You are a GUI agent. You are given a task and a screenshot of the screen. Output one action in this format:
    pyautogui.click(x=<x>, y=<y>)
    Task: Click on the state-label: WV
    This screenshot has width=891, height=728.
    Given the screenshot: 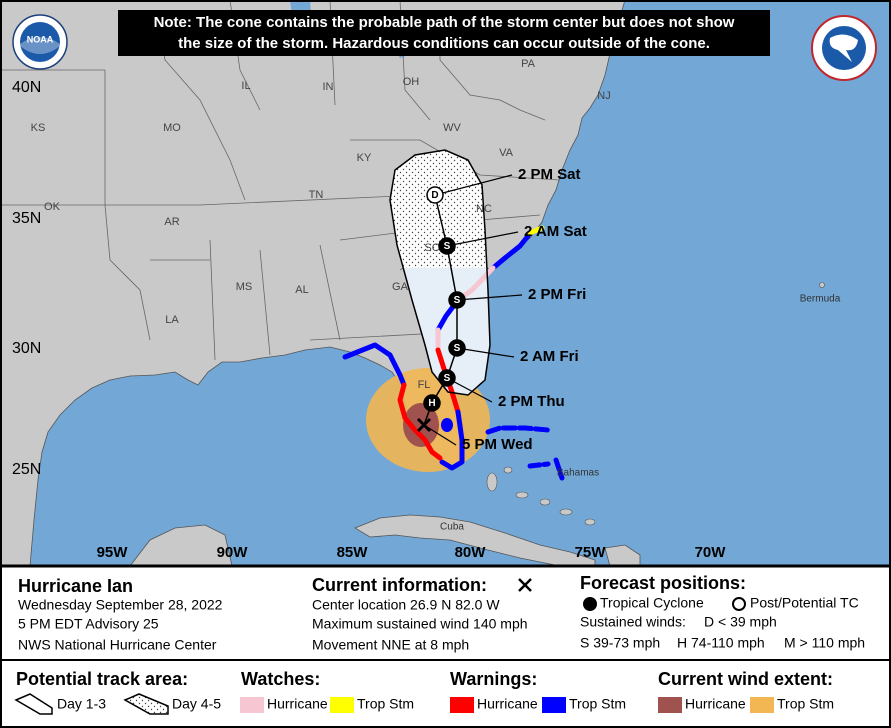 What is the action you would take?
    pyautogui.click(x=452, y=128)
    